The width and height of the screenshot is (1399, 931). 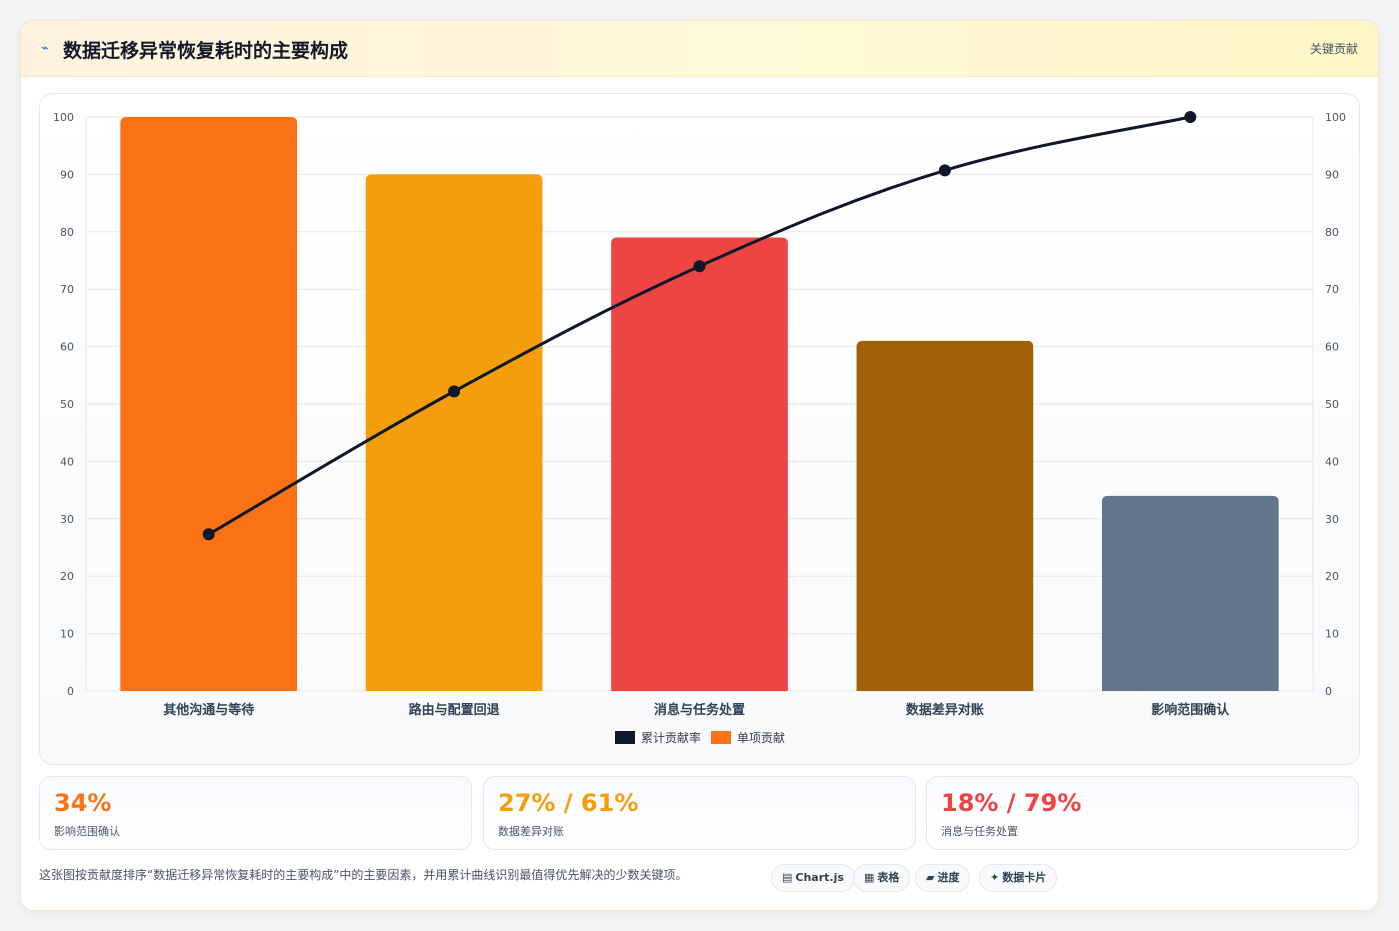 What do you see at coordinates (787, 877) in the screenshot?
I see `chart-icon: ▤` at bounding box center [787, 877].